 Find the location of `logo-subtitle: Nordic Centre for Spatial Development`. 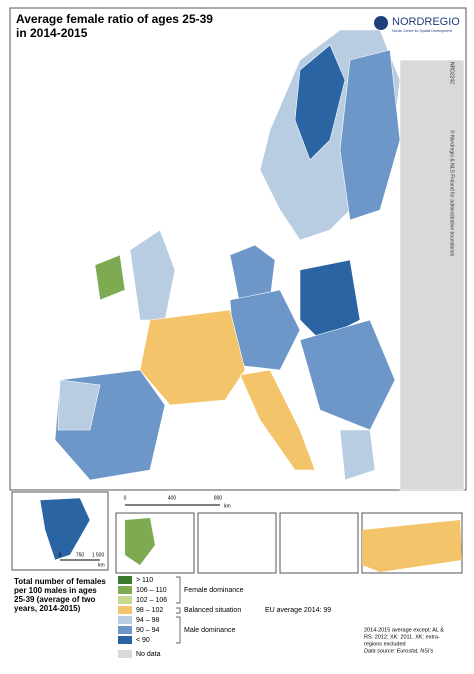

logo-subtitle: Nordic Centre for Spatial Development is located at coordinates (422, 31).